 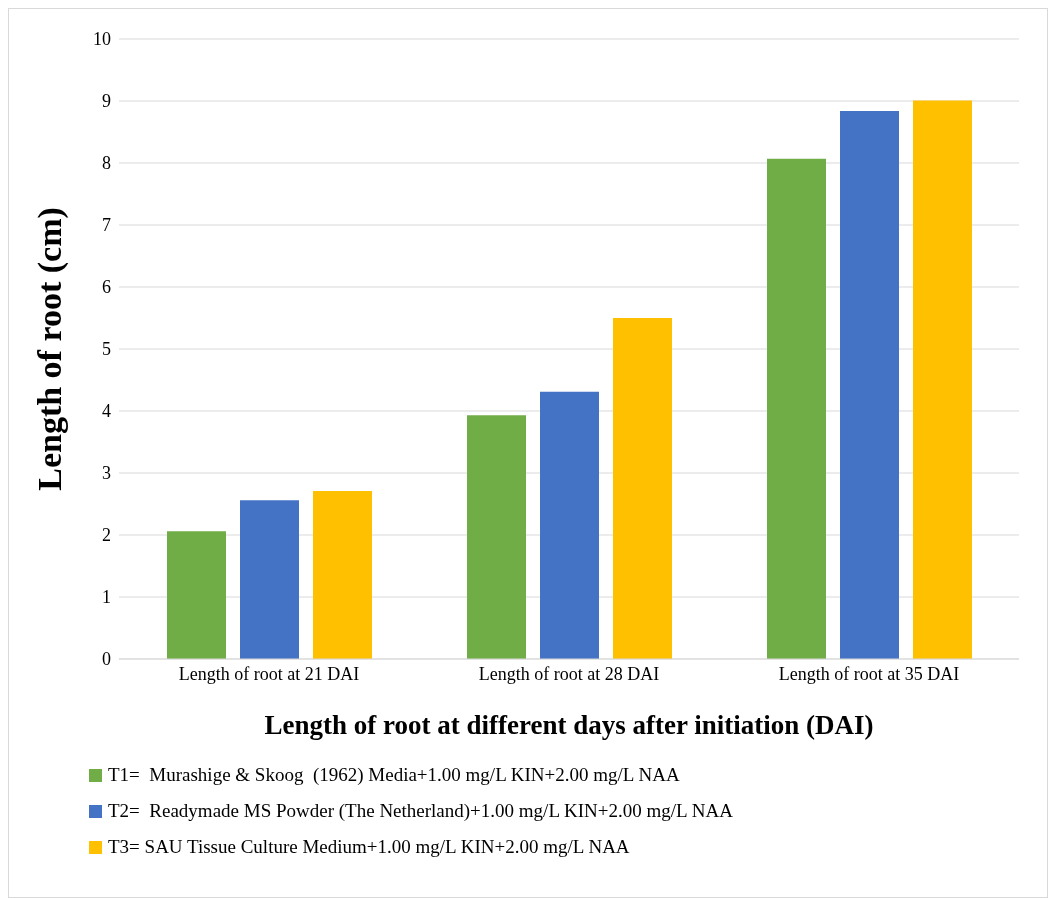 I want to click on y-tick-label: 6, so click(x=106, y=287).